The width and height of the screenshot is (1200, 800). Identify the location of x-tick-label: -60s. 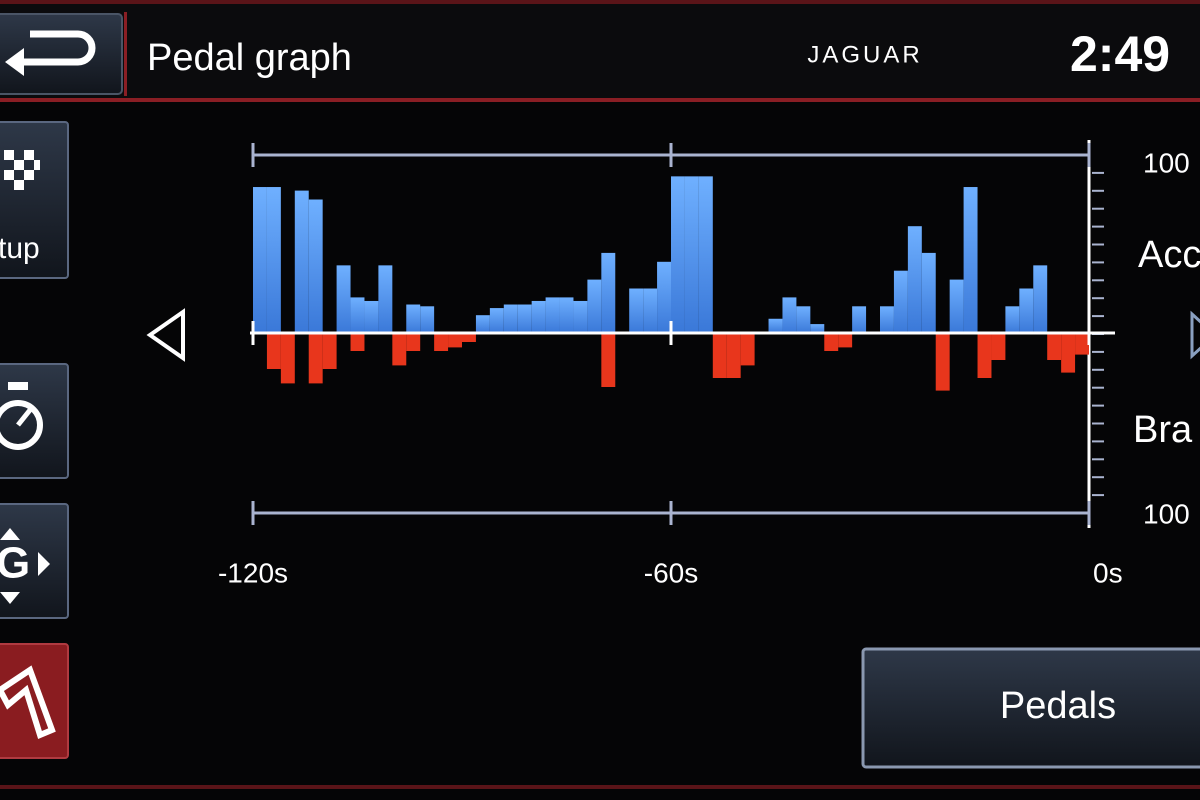
(671, 572).